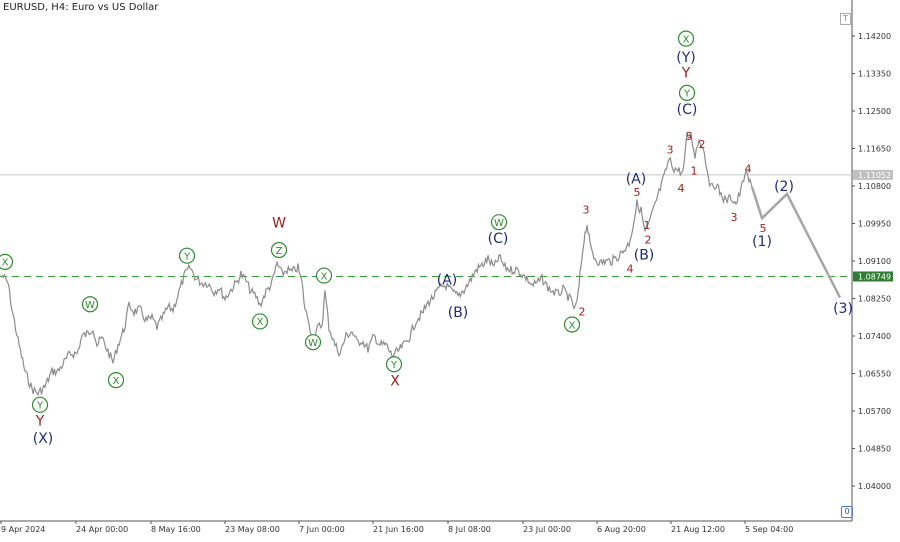 The height and width of the screenshot is (542, 900). What do you see at coordinates (784, 187) in the screenshot?
I see `wave-text: (2)` at bounding box center [784, 187].